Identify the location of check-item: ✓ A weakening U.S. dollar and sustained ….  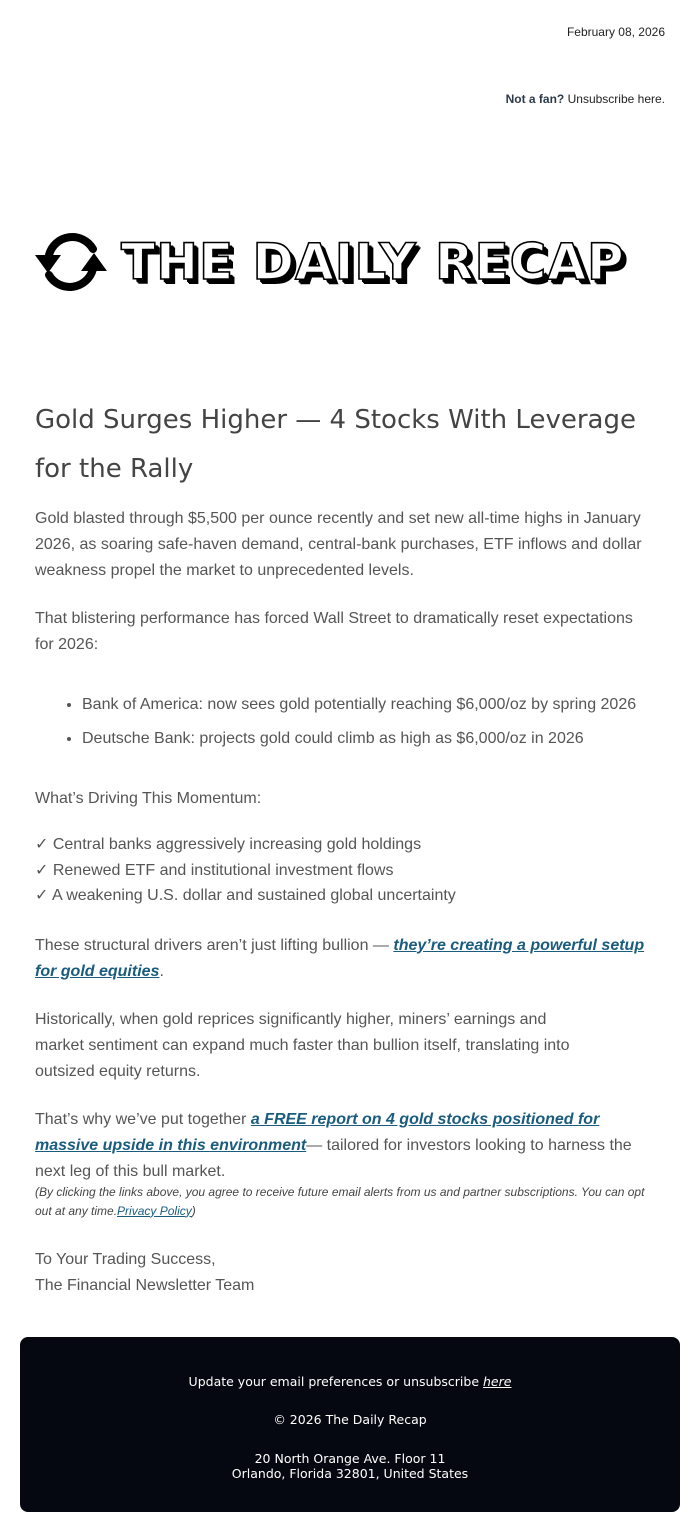
(245, 895).